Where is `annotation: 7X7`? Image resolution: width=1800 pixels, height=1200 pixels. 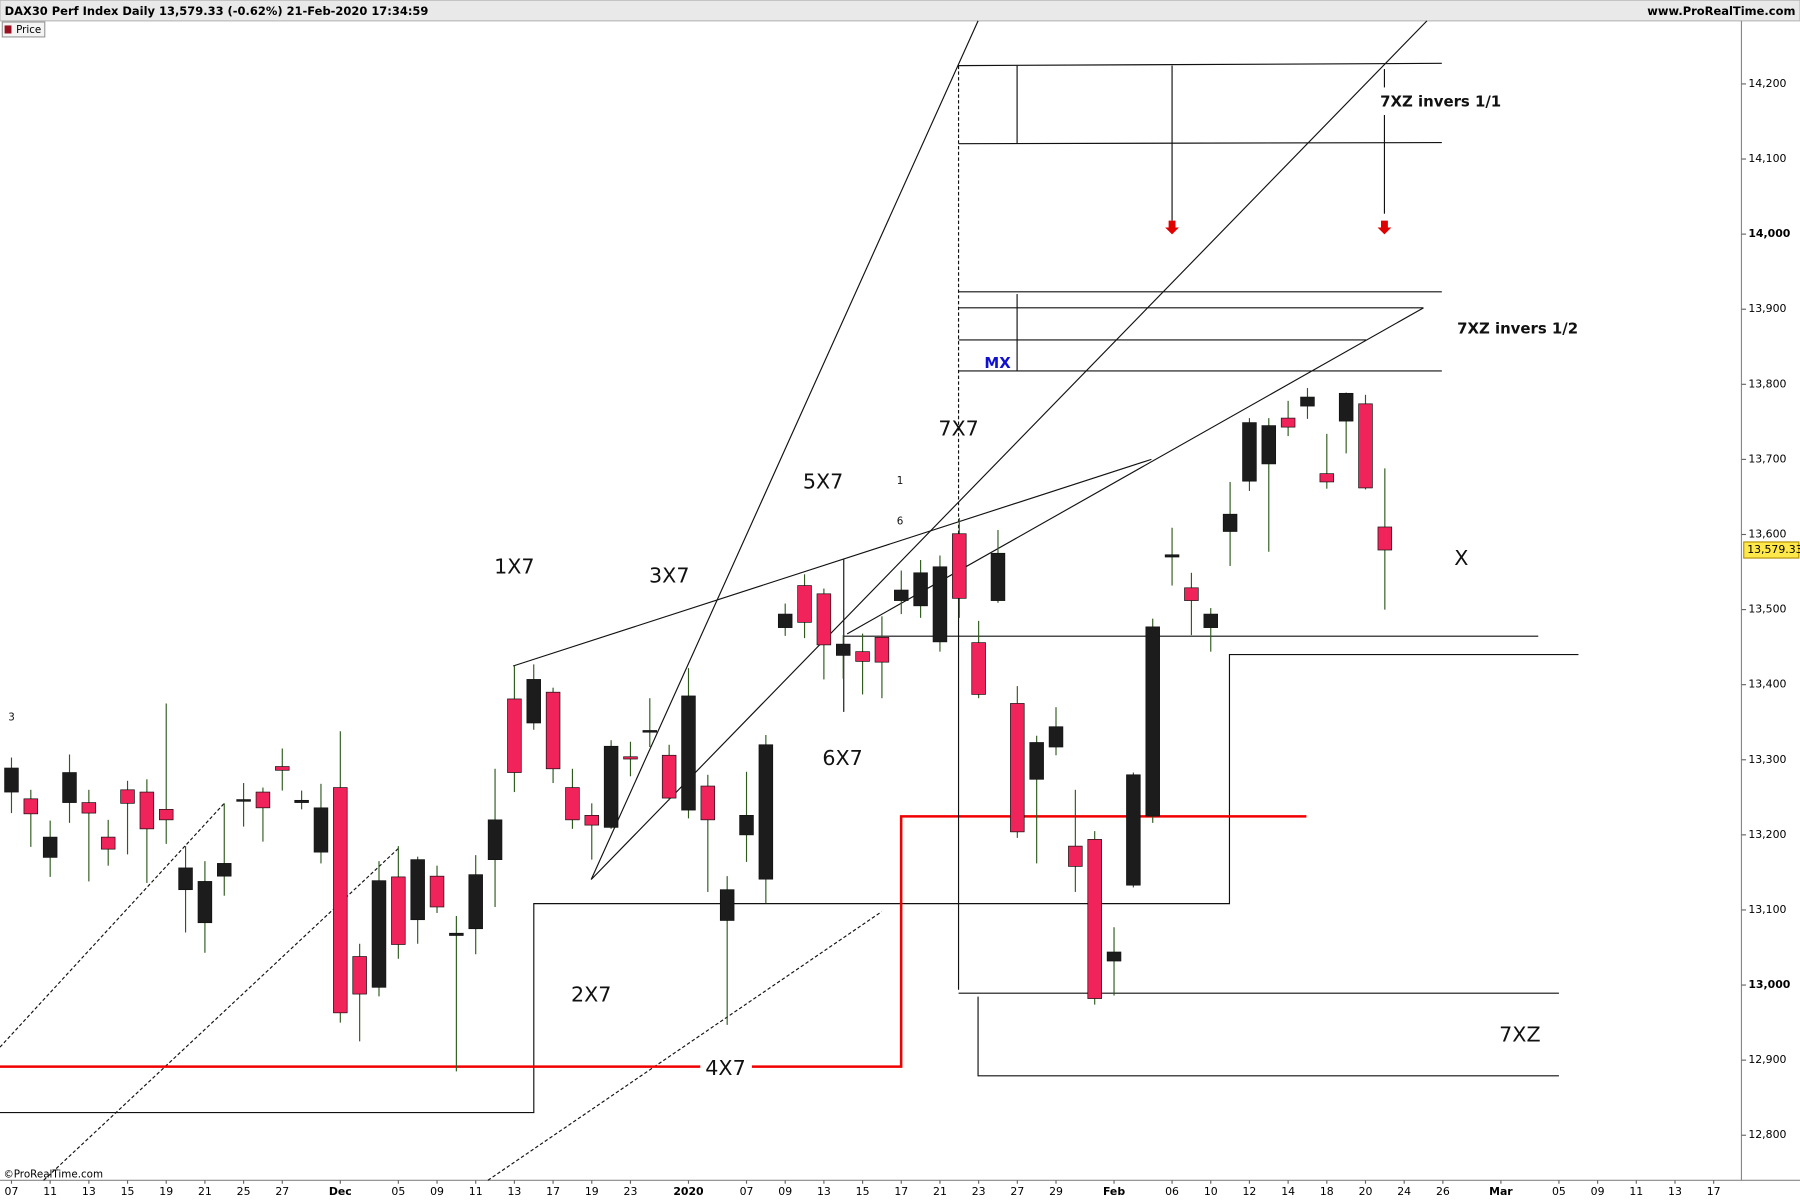
annotation: 7X7 is located at coordinates (958, 429).